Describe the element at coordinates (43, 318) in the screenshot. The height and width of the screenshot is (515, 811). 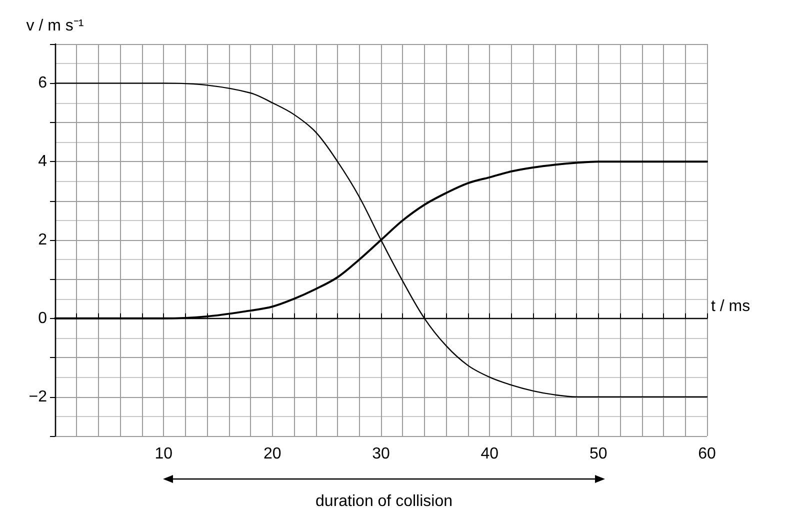
I see `y-tick-label: 0` at that location.